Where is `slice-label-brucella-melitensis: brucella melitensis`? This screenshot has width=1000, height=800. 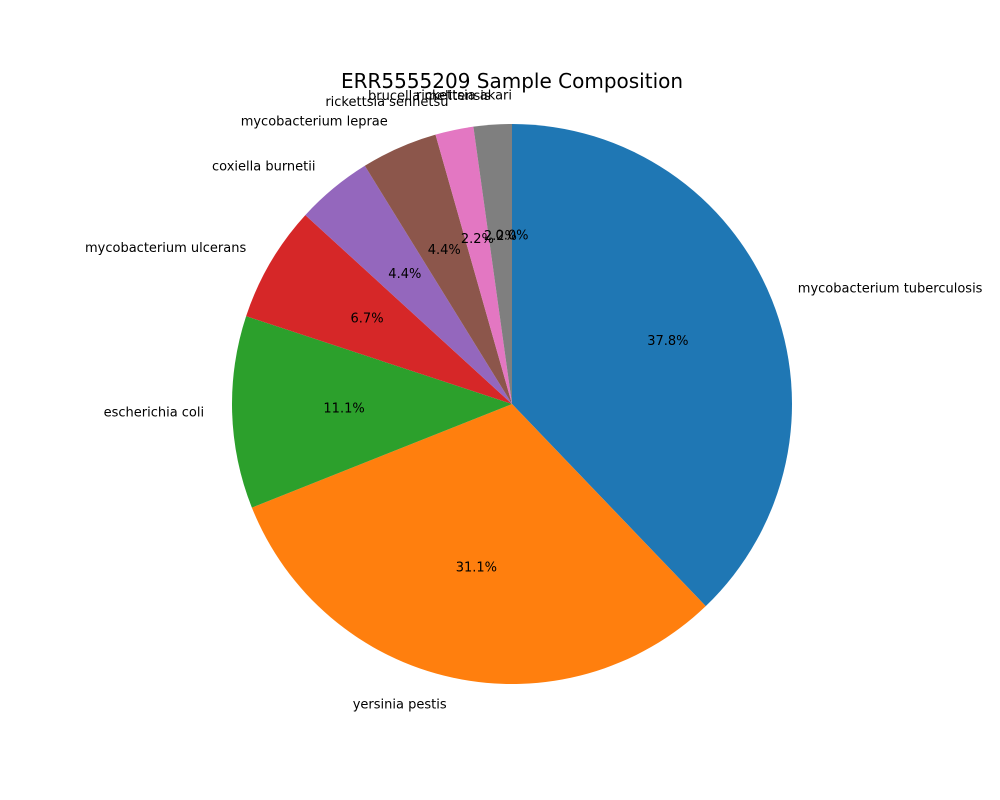 slice-label-brucella-melitensis: brucella melitensis is located at coordinates (429, 96).